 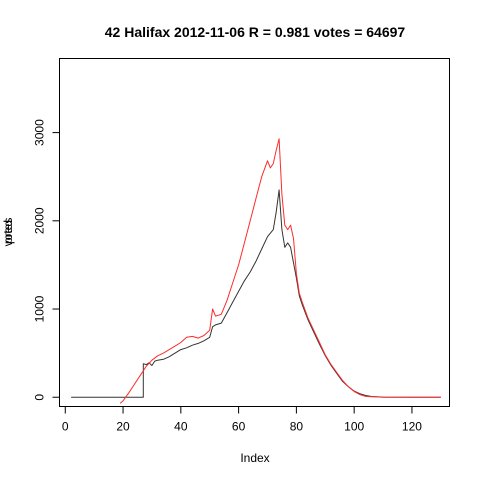 I want to click on y-axis-label: votes, so click(x=8, y=232).